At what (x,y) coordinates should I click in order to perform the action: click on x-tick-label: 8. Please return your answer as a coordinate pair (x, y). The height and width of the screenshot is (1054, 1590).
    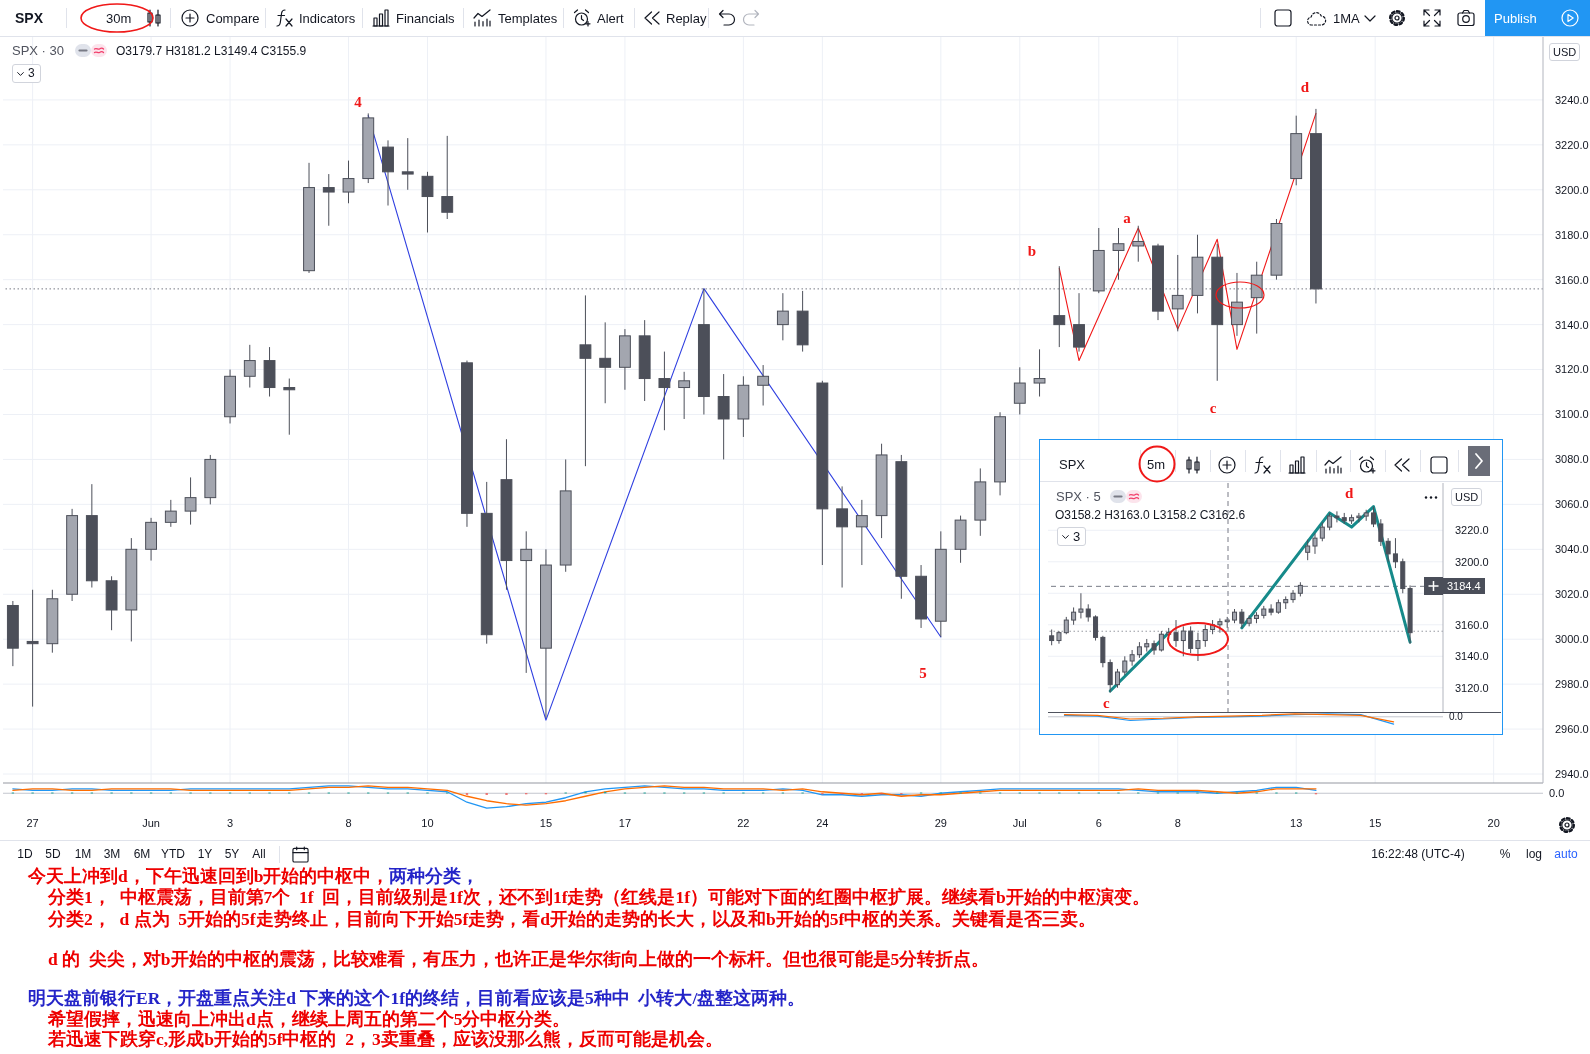
    Looking at the image, I should click on (348, 822).